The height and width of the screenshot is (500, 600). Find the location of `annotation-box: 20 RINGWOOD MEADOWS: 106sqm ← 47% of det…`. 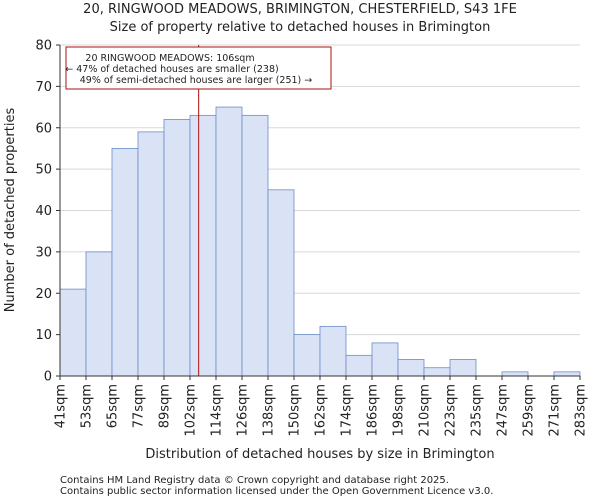

annotation-box: 20 RINGWOOD MEADOWS: 106sqm ← 47% of det… is located at coordinates (198, 68).